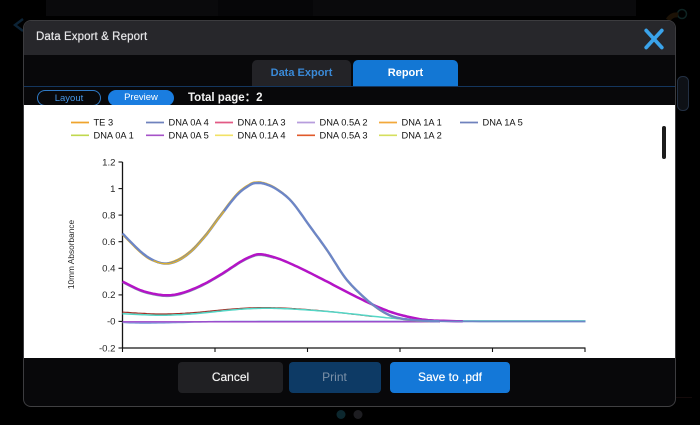 The width and height of the screenshot is (700, 425). I want to click on svg-text: DNA 0.5A 2, so click(344, 122).